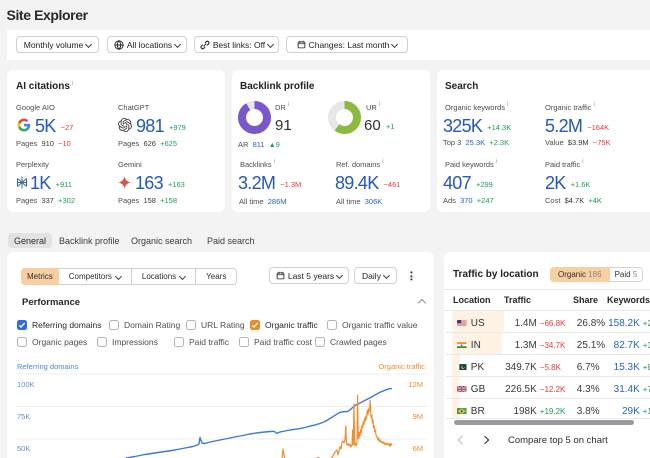  Describe the element at coordinates (23, 416) in the screenshot. I see `svg-text: 75K` at that location.